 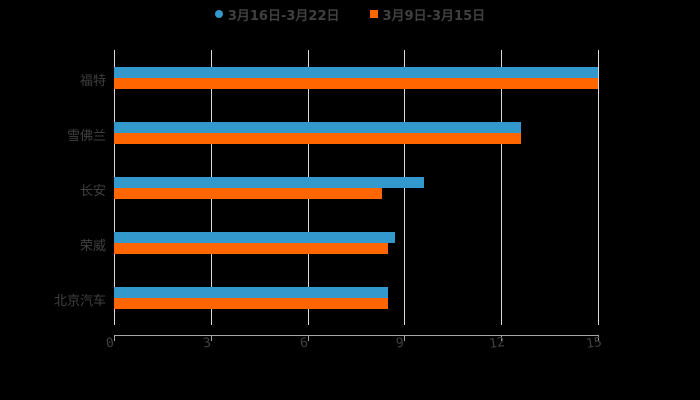 What do you see at coordinates (92, 191) in the screenshot?
I see `category-label: 长安` at bounding box center [92, 191].